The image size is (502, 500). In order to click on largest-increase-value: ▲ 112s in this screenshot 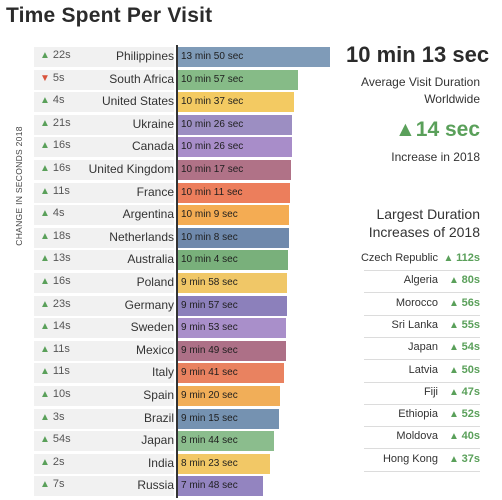, I will do `click(461, 258)`.